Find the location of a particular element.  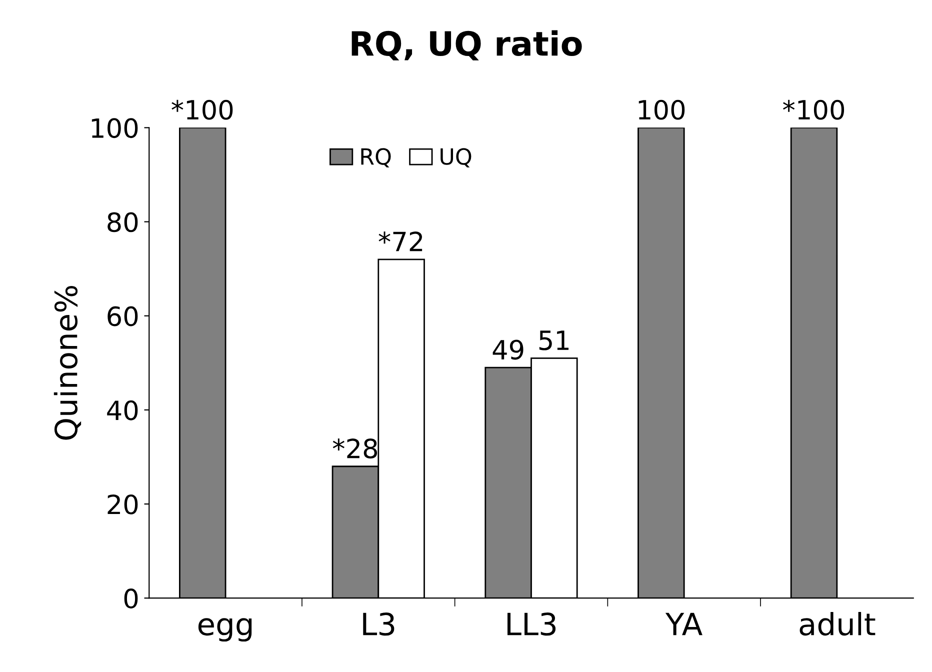

y-tick-label: 20 is located at coordinates (123, 504).